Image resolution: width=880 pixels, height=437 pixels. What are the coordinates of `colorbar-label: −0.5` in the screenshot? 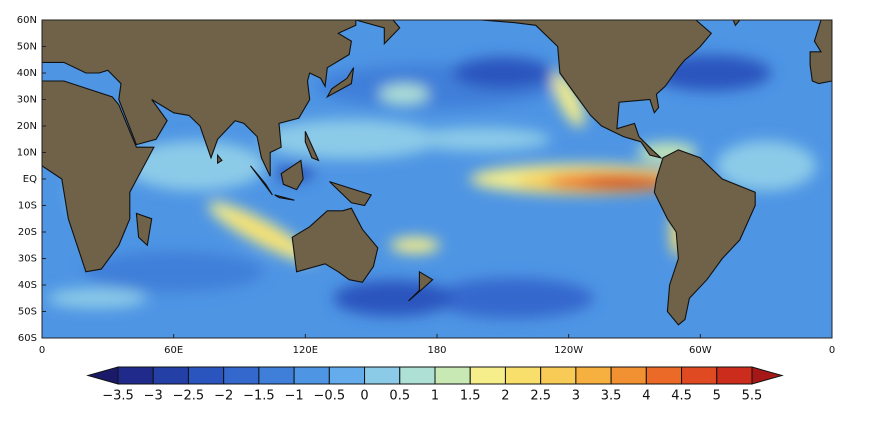 It's located at (330, 396).